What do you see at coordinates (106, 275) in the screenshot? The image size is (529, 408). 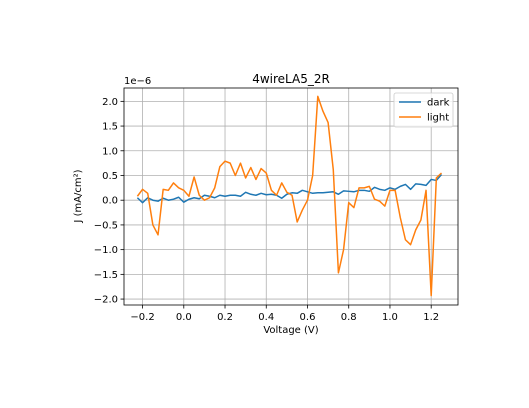 I see `y-tick-label: −1.5` at bounding box center [106, 275].